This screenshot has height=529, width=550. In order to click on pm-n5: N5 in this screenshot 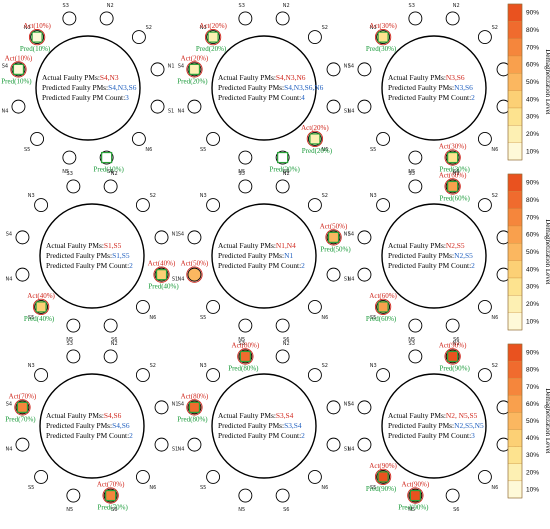, I will do `click(73, 330)`.